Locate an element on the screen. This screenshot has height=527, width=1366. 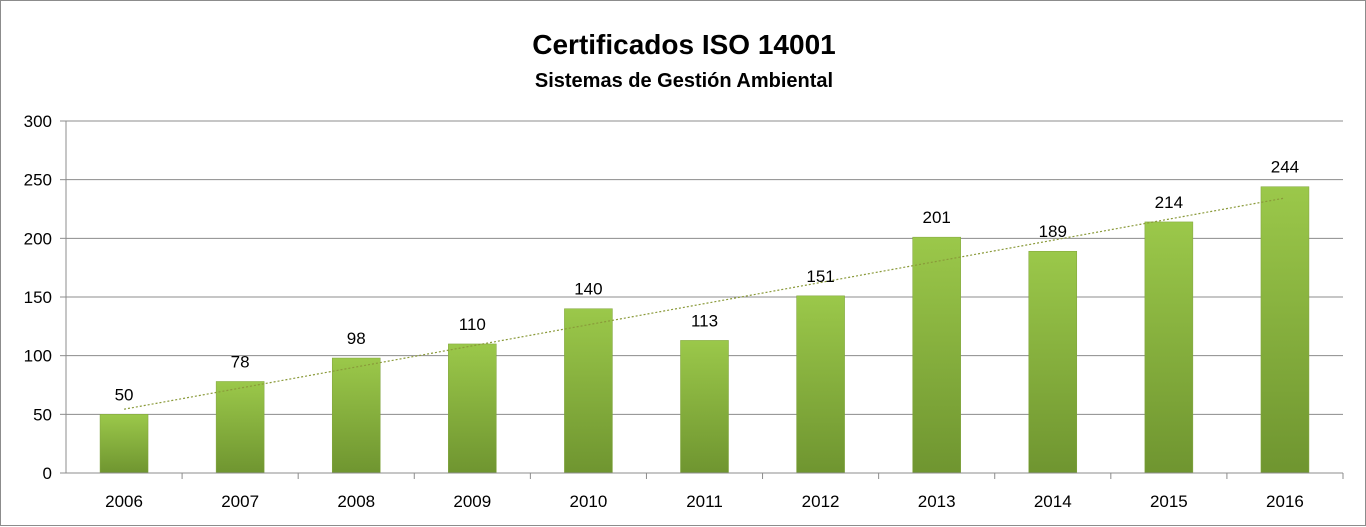
x-tick-label: 2006 is located at coordinates (124, 501).